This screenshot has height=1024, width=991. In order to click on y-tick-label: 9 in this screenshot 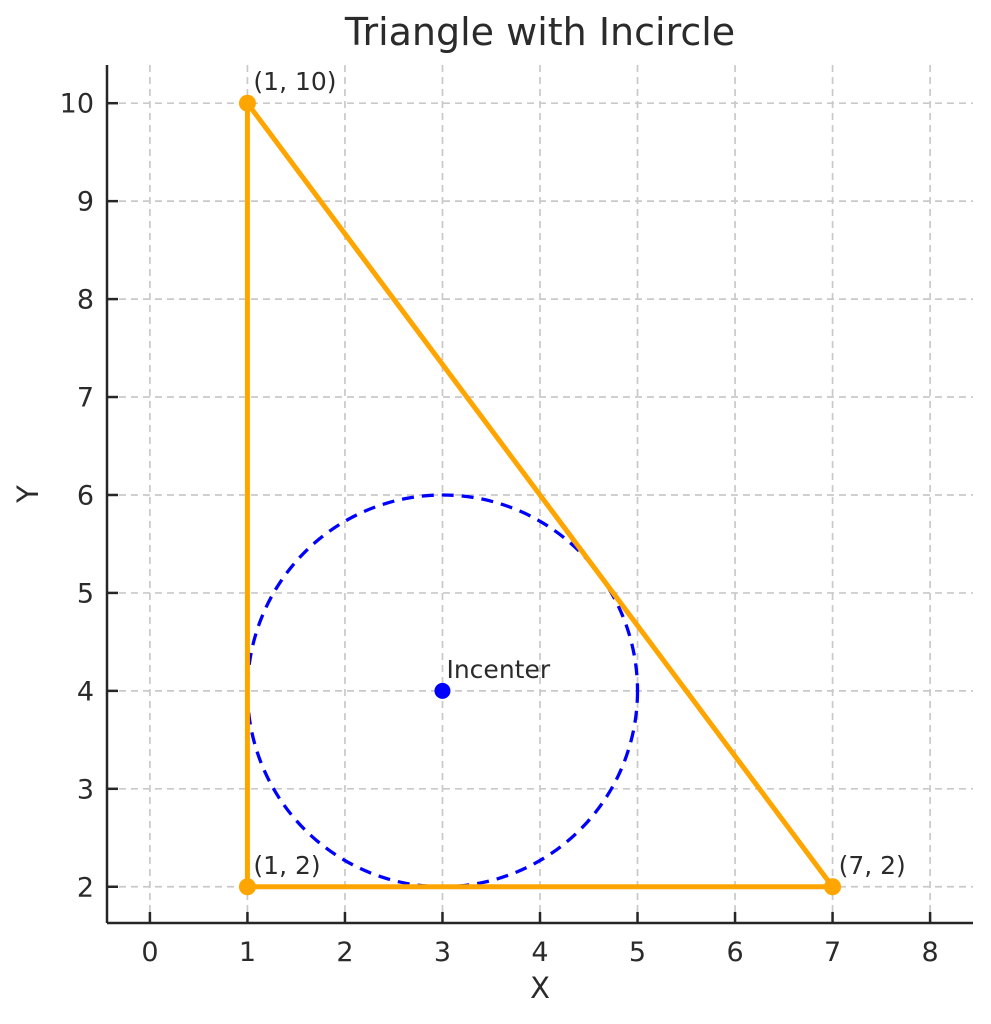, I will do `click(85, 202)`.